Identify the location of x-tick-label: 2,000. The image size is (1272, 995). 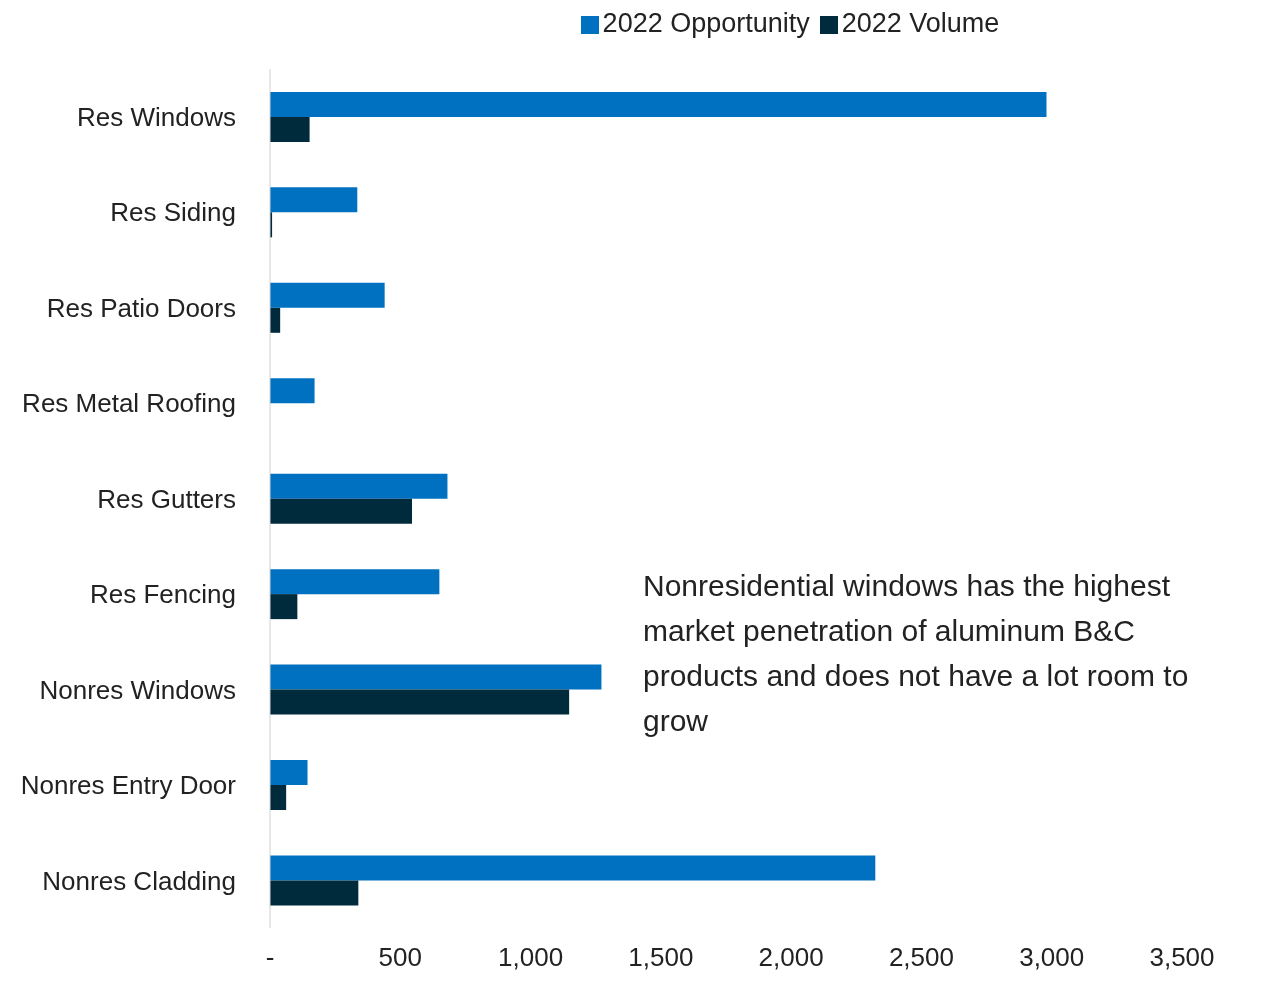
(791, 957).